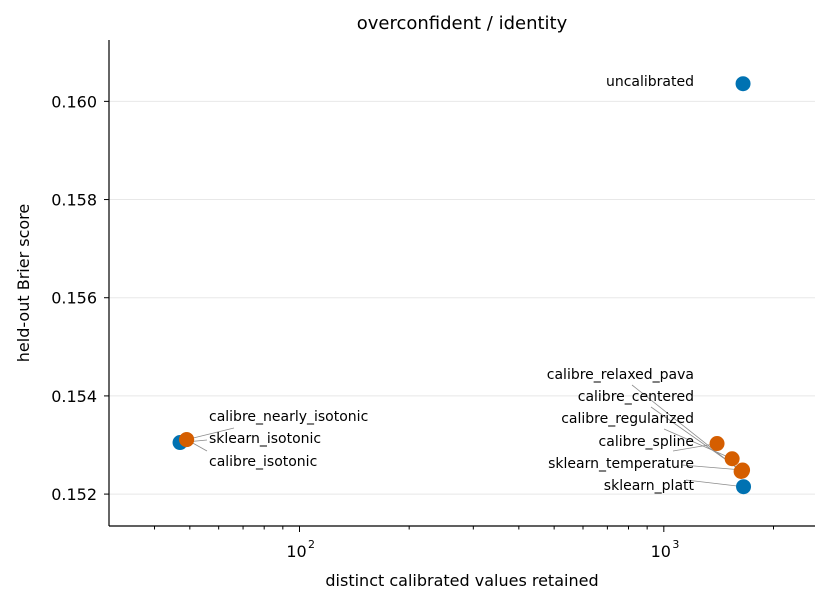 The height and width of the screenshot is (605, 828). I want to click on chart-title: overconfident / identity, so click(462, 23).